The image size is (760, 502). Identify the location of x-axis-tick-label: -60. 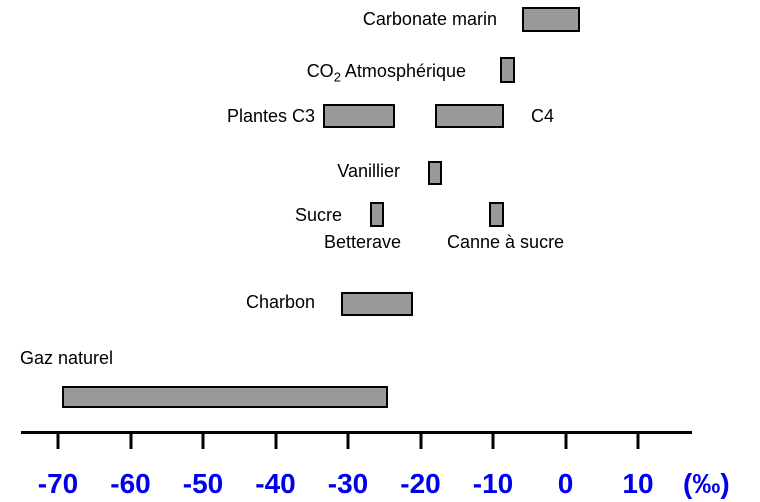
(130, 483).